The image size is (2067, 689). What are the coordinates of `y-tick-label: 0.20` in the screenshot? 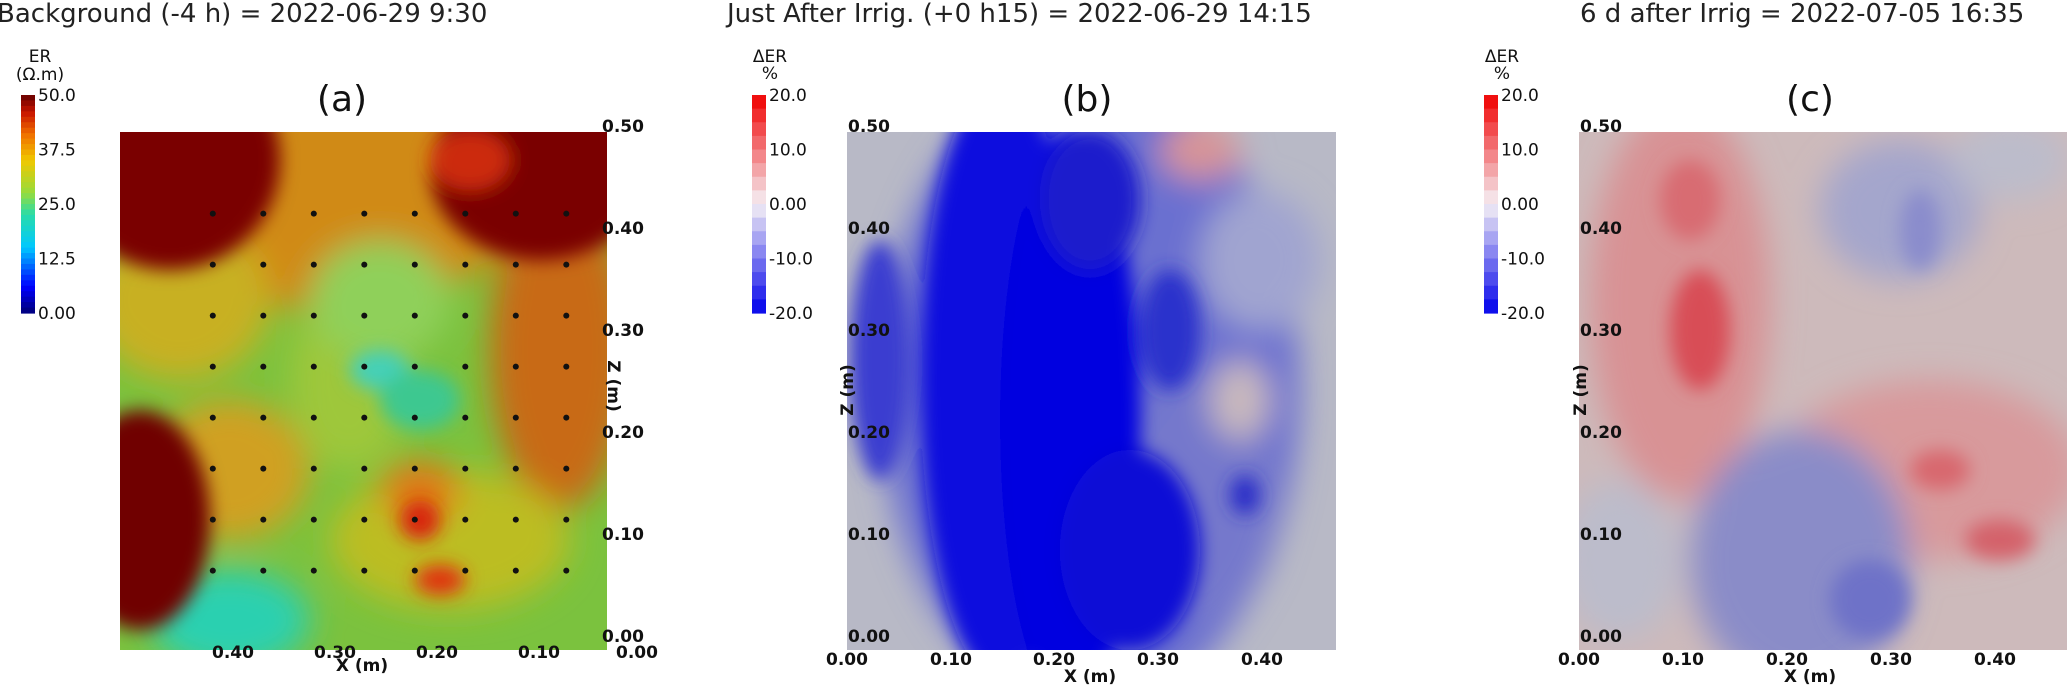 It's located at (623, 433).